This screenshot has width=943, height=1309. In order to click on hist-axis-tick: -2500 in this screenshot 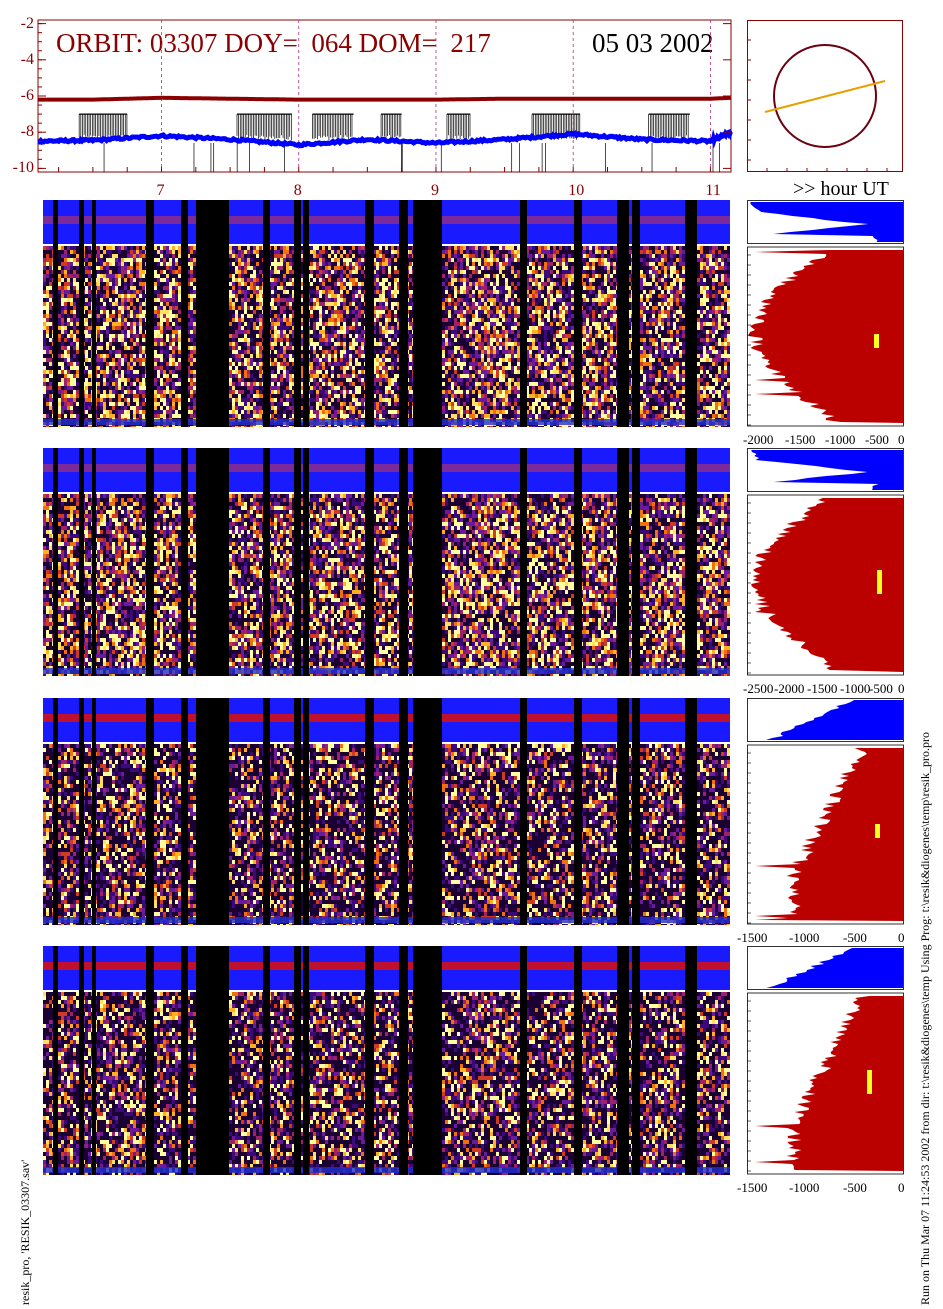, I will do `click(758, 689)`.